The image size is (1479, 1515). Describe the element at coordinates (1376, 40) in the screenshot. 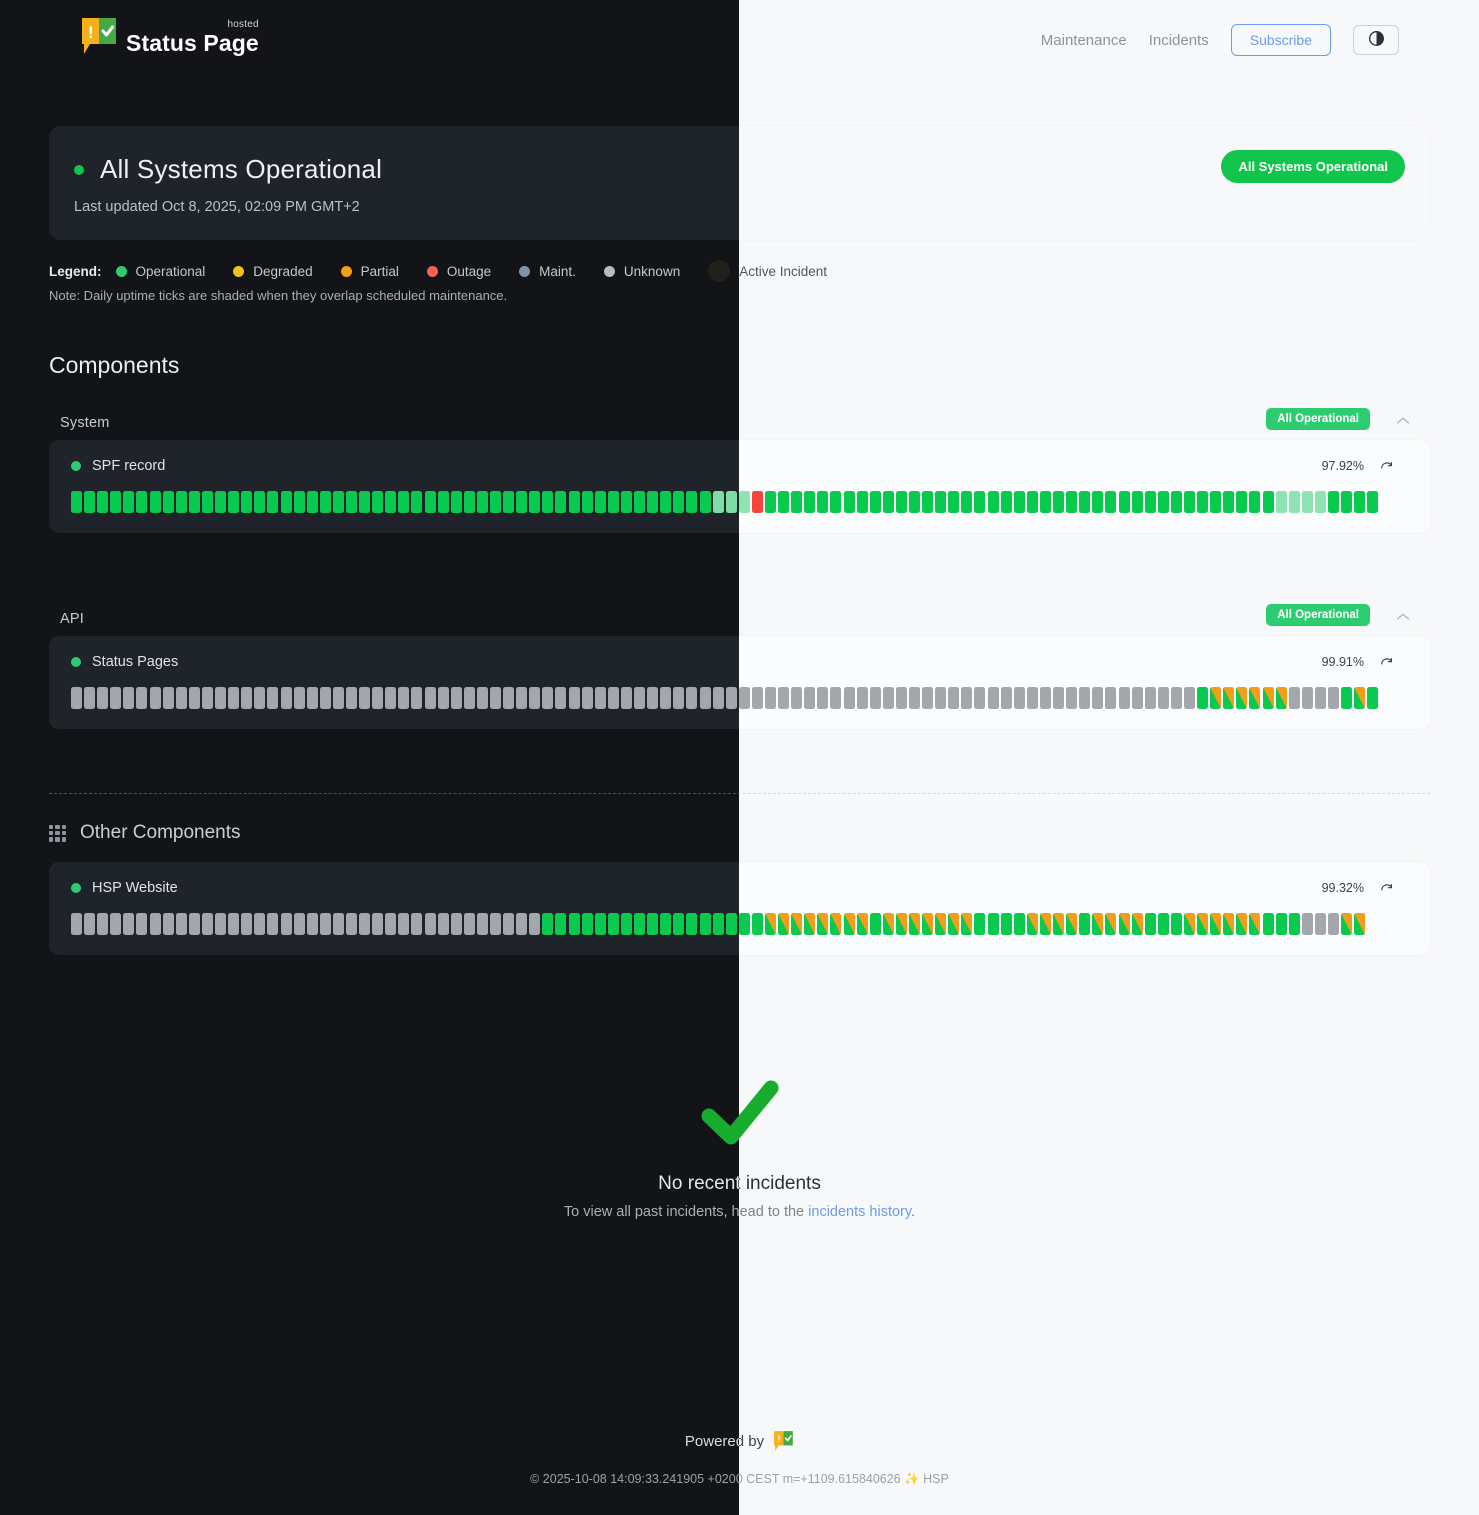

I see `theme-toggle-button` at that location.